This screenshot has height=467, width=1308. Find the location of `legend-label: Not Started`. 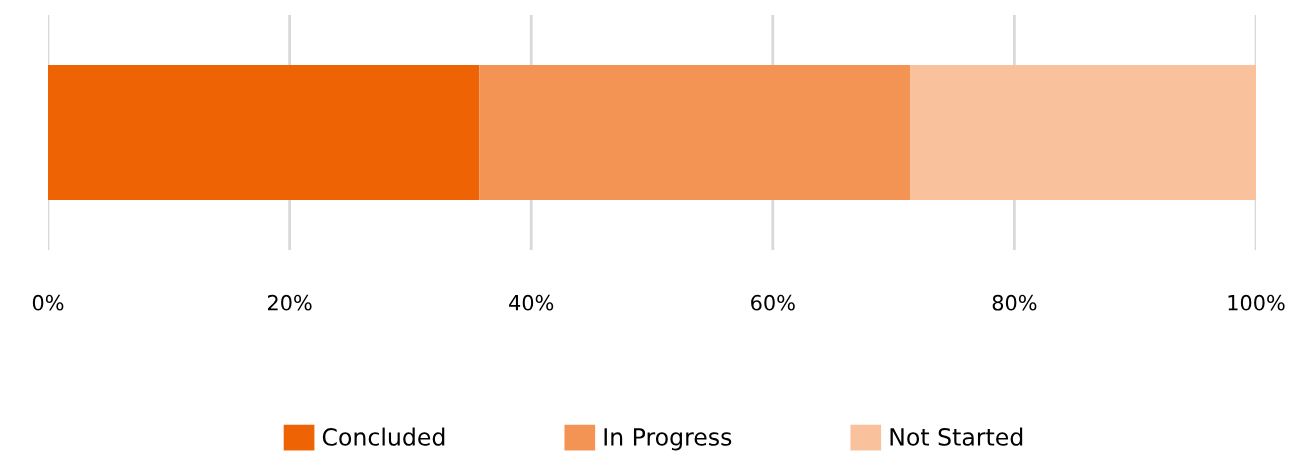

legend-label: Not Started is located at coordinates (956, 436).